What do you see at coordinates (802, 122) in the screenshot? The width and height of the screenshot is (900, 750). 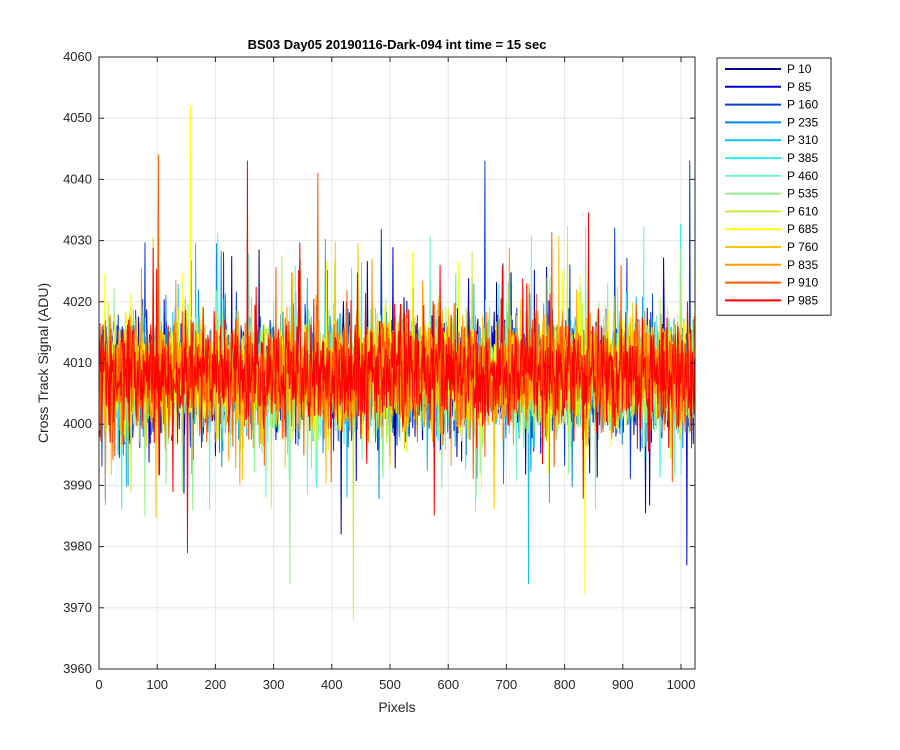 I see `legend-label: P 235` at bounding box center [802, 122].